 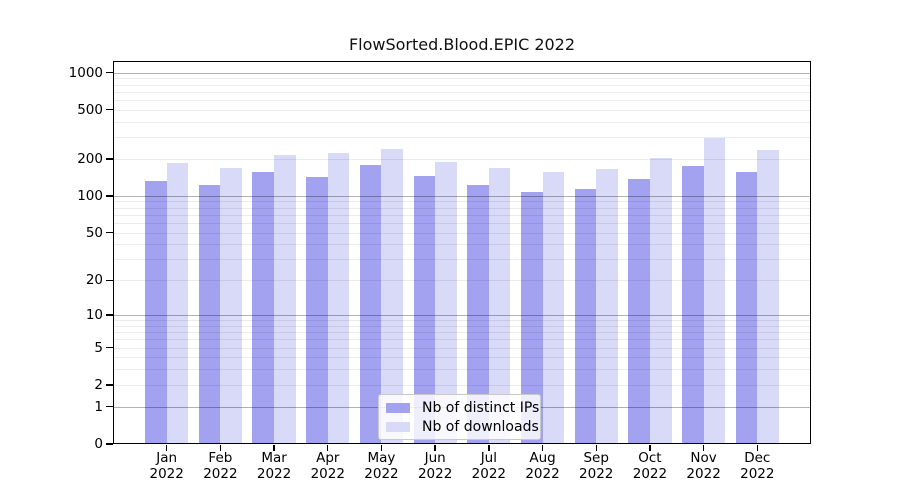 I want to click on x-tick-label-nov: Nov 2022, so click(x=704, y=466).